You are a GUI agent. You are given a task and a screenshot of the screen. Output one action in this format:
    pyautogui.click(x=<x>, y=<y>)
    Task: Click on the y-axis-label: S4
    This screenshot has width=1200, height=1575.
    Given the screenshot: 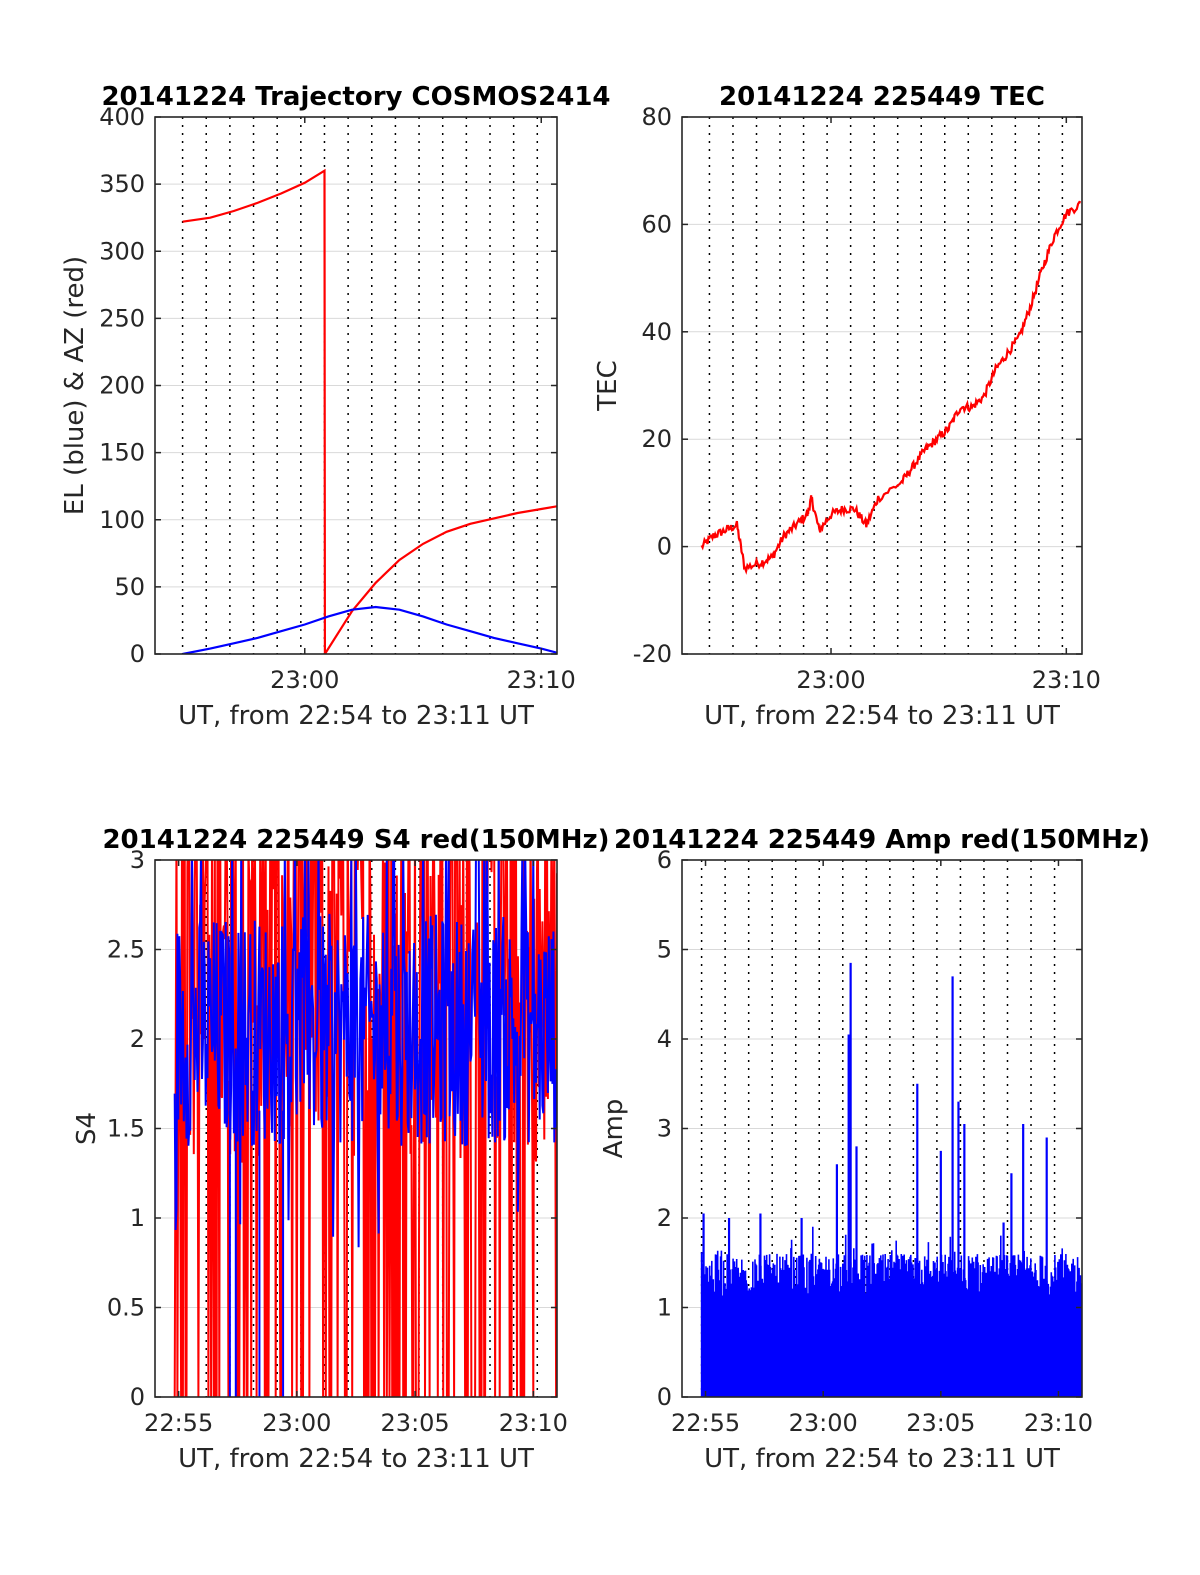 What is the action you would take?
    pyautogui.click(x=87, y=1128)
    